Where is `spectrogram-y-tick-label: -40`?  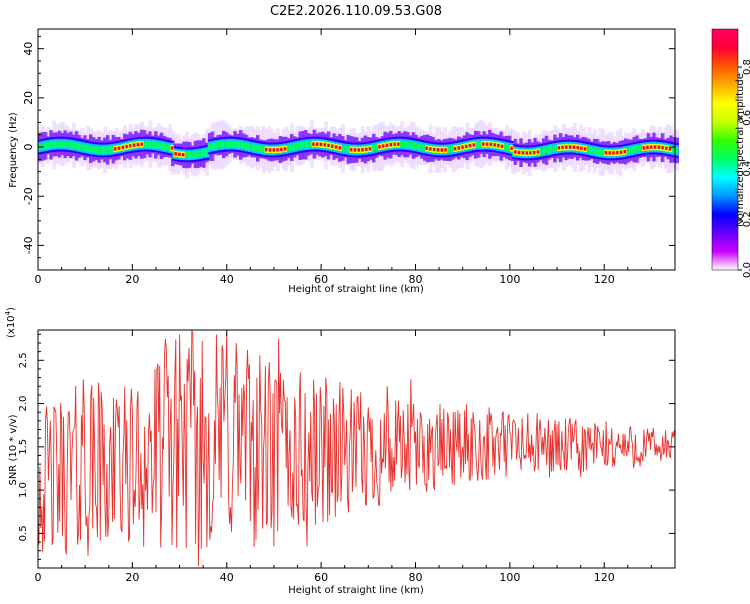 spectrogram-y-tick-label: -40 is located at coordinates (28, 245).